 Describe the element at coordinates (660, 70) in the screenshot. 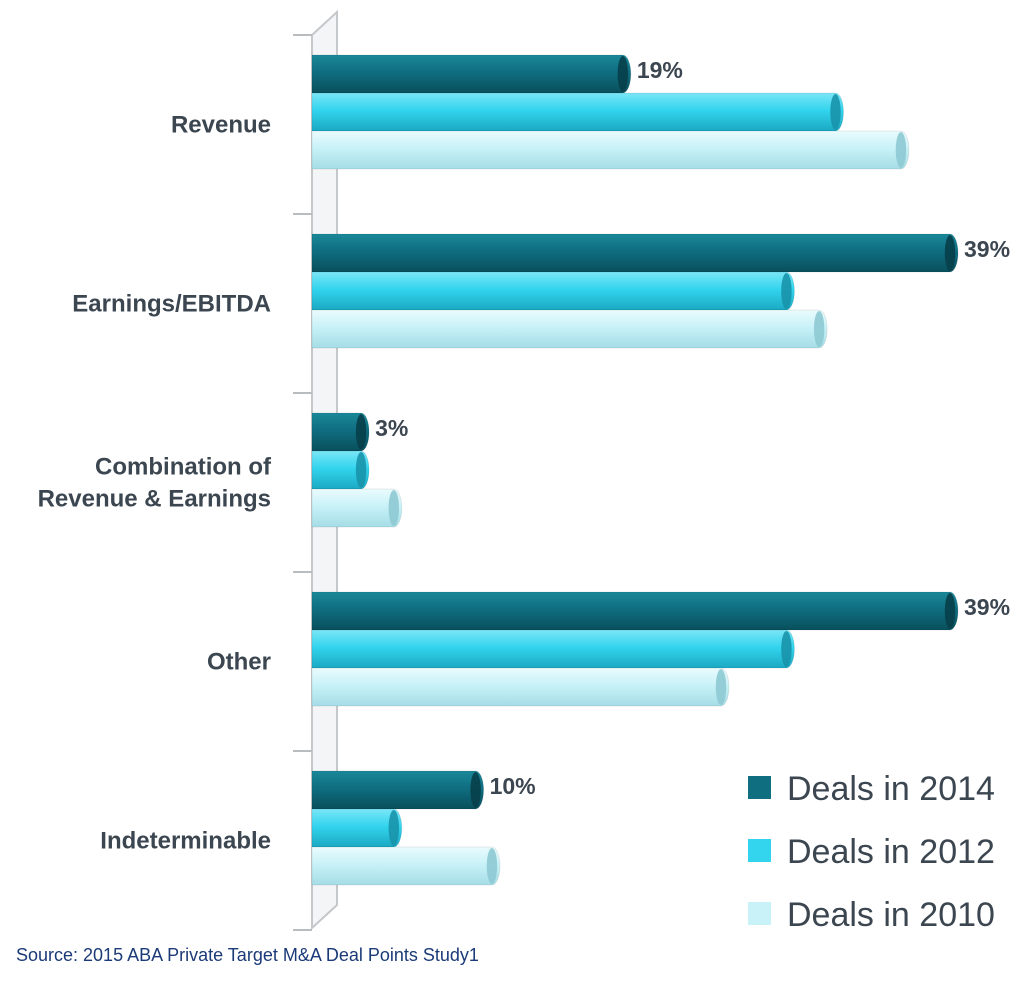

I see `data-label: 19%` at that location.